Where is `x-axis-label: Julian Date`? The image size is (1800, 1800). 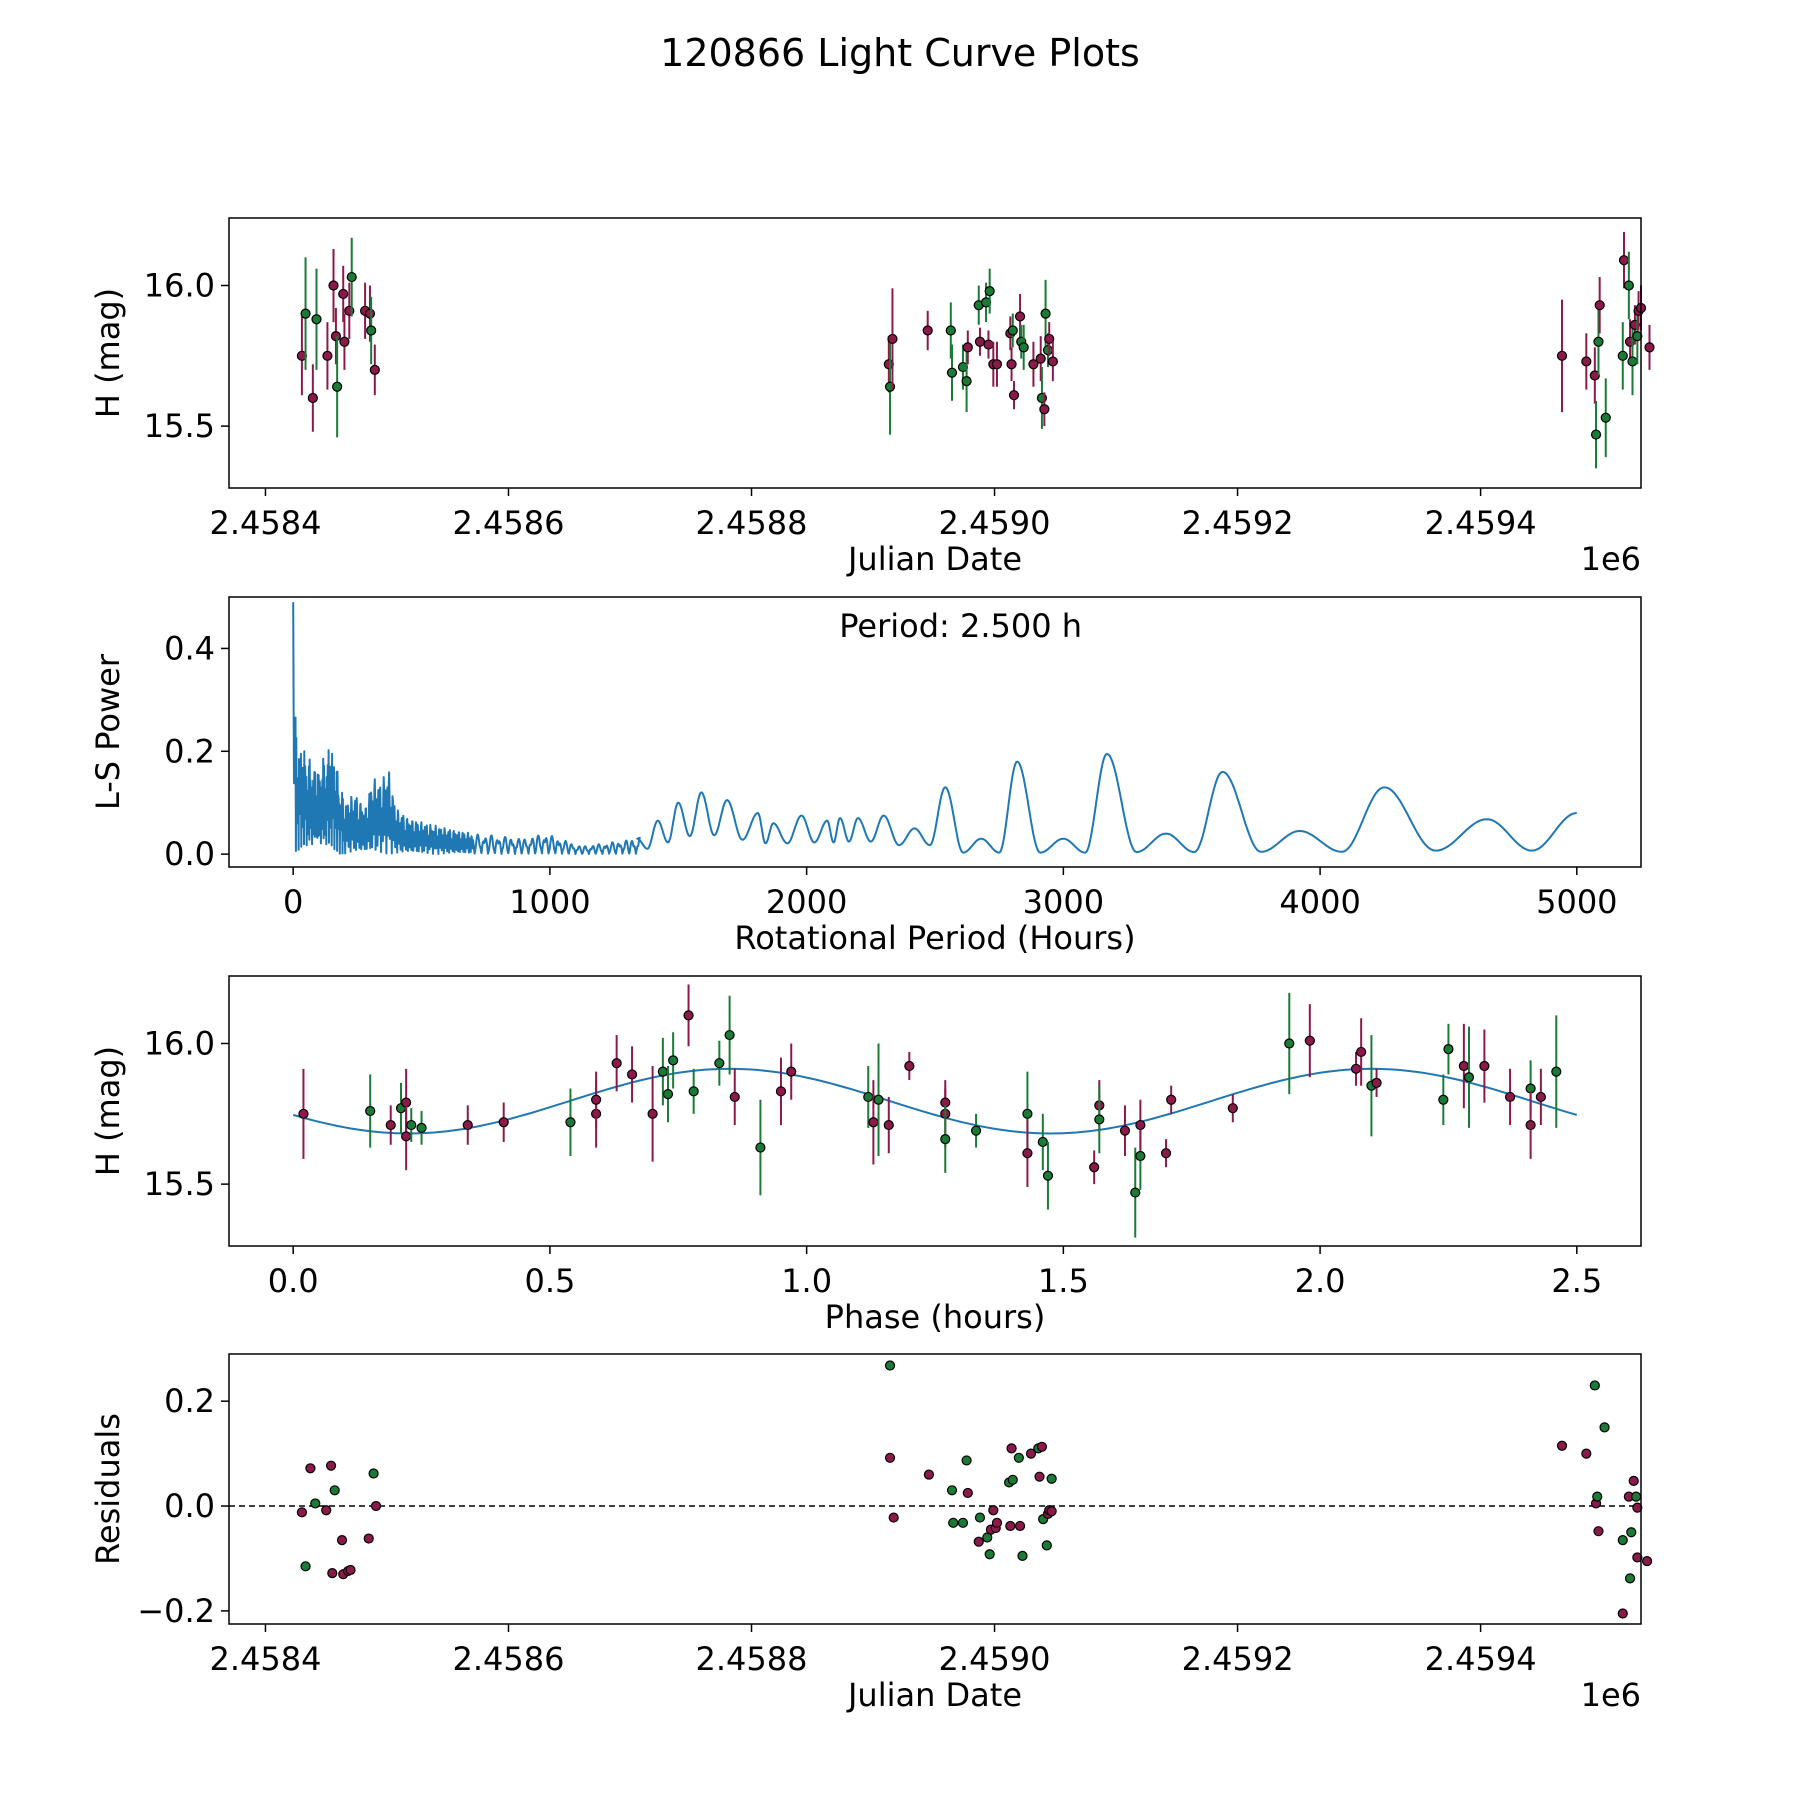
x-axis-label: Julian Date is located at coordinates (934, 559).